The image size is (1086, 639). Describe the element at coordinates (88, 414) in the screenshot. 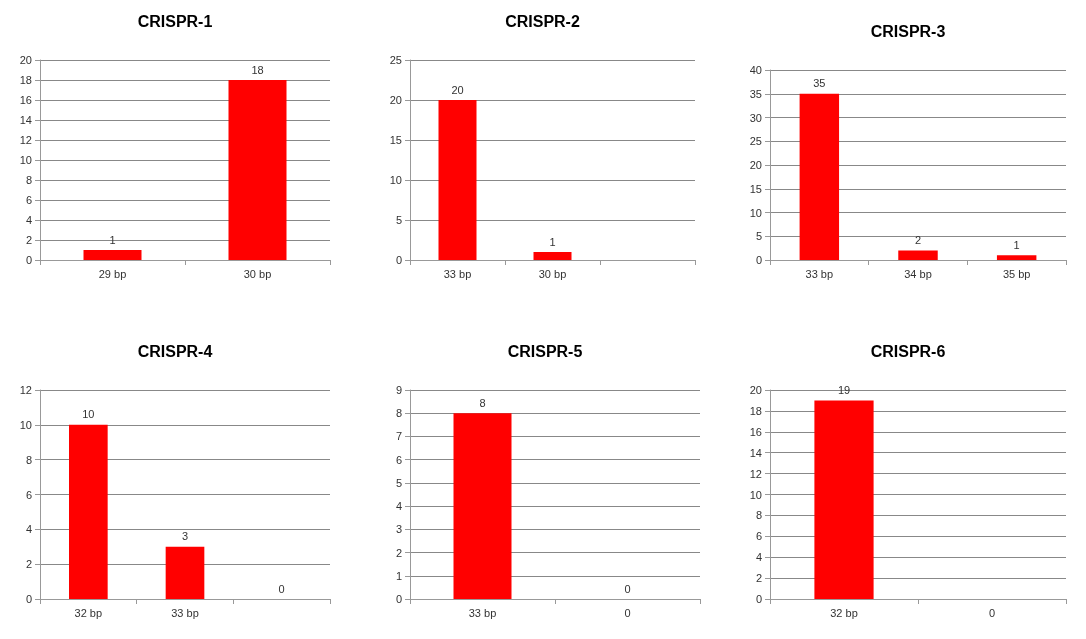

I see `data-label: 10` at that location.